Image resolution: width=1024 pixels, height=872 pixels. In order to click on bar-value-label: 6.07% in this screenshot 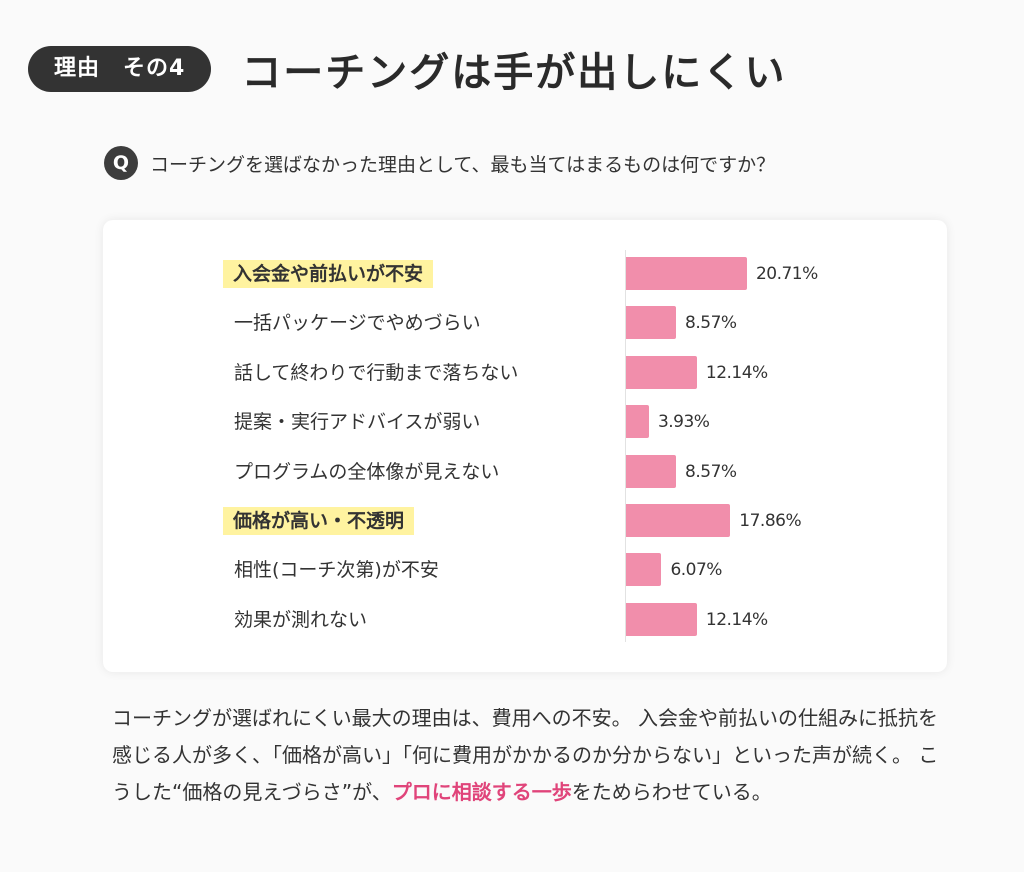, I will do `click(696, 570)`.